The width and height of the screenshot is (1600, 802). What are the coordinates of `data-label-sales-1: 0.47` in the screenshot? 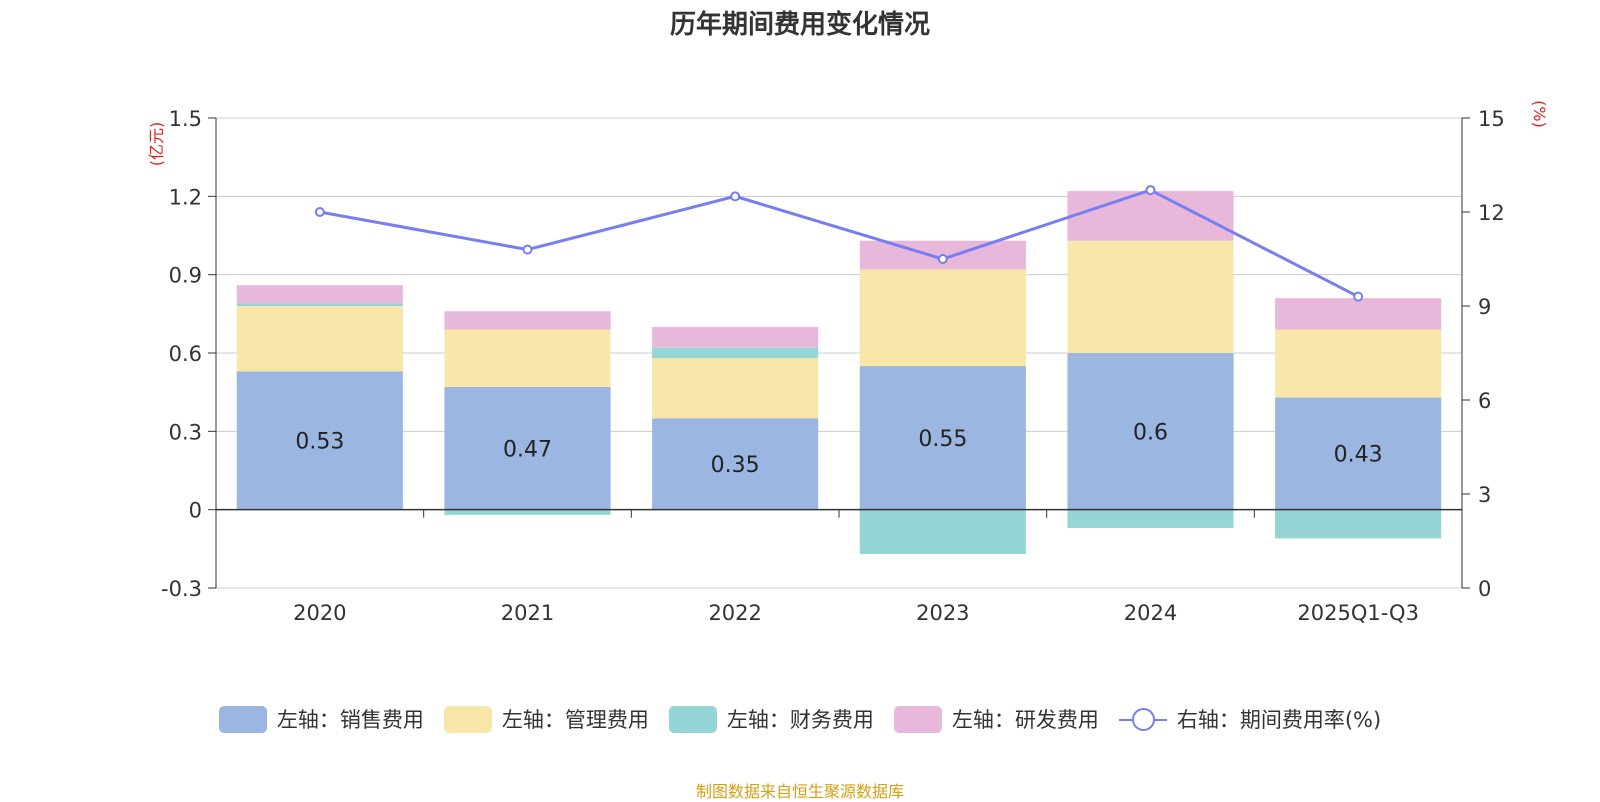 It's located at (527, 449).